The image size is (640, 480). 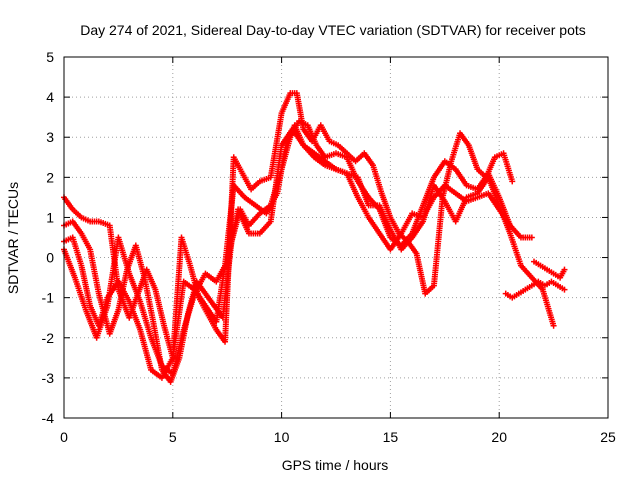 What do you see at coordinates (50, 97) in the screenshot?
I see `y-tick-label: 4` at bounding box center [50, 97].